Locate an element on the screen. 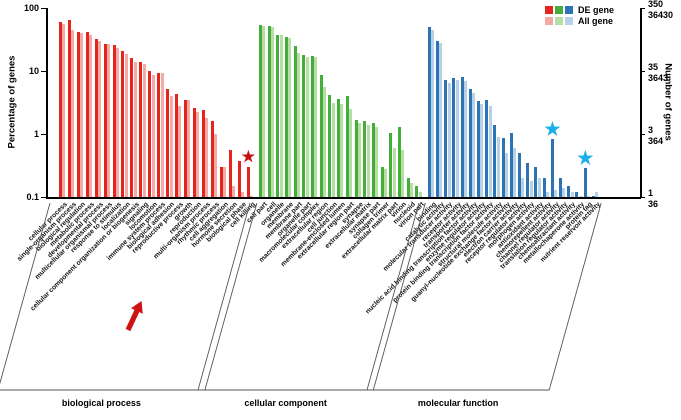  y-right-tick-label-all: 3643 is located at coordinates (658, 78).